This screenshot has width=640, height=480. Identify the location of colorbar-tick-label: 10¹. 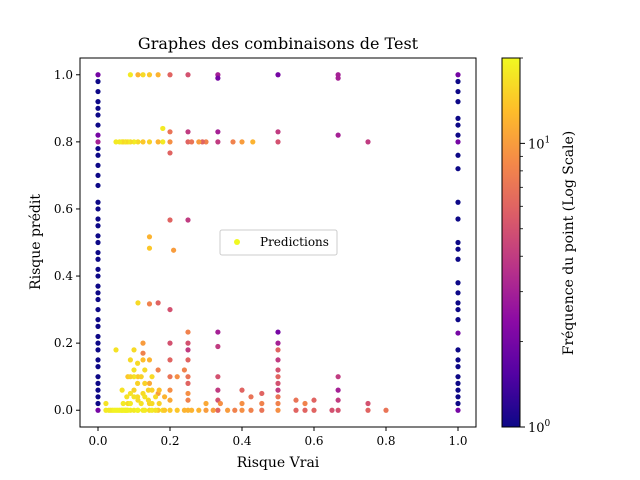
(539, 143).